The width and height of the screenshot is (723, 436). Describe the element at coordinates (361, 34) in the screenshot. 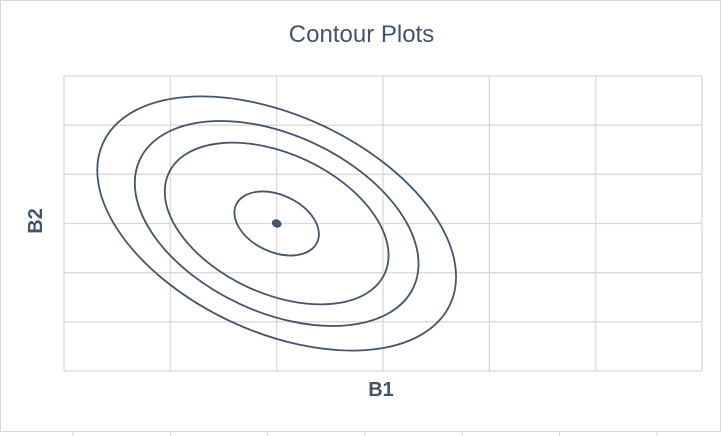

I see `chart-title: Contour Plots` at that location.